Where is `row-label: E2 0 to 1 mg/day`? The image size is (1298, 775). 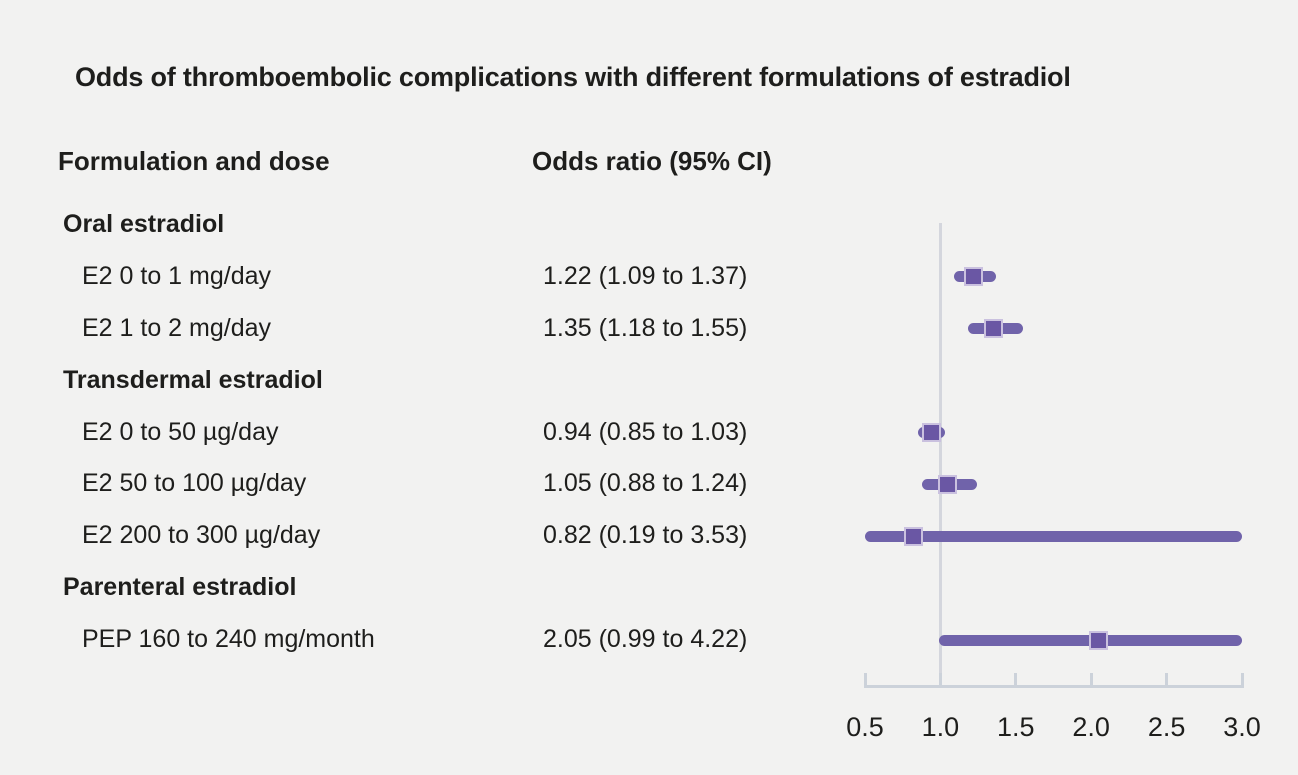 row-label: E2 0 to 1 mg/day is located at coordinates (177, 275).